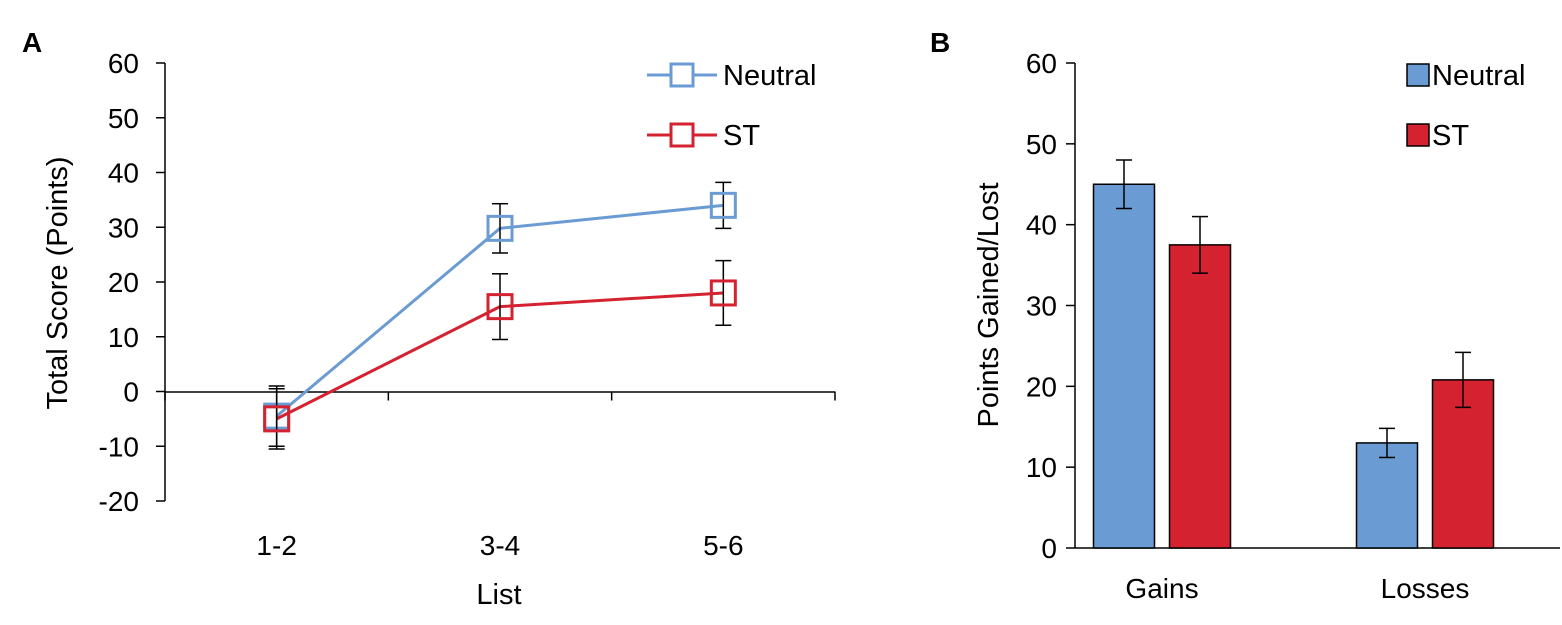  What do you see at coordinates (498, 595) in the screenshot?
I see `panel-a-x-axis-title: List` at bounding box center [498, 595].